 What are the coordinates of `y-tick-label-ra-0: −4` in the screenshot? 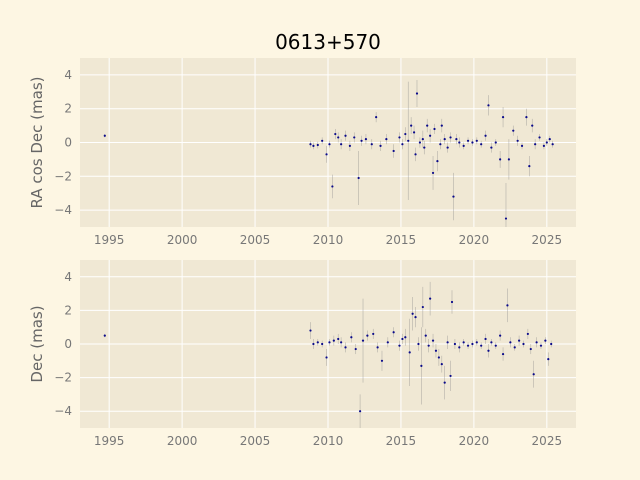 It's located at (63, 210).